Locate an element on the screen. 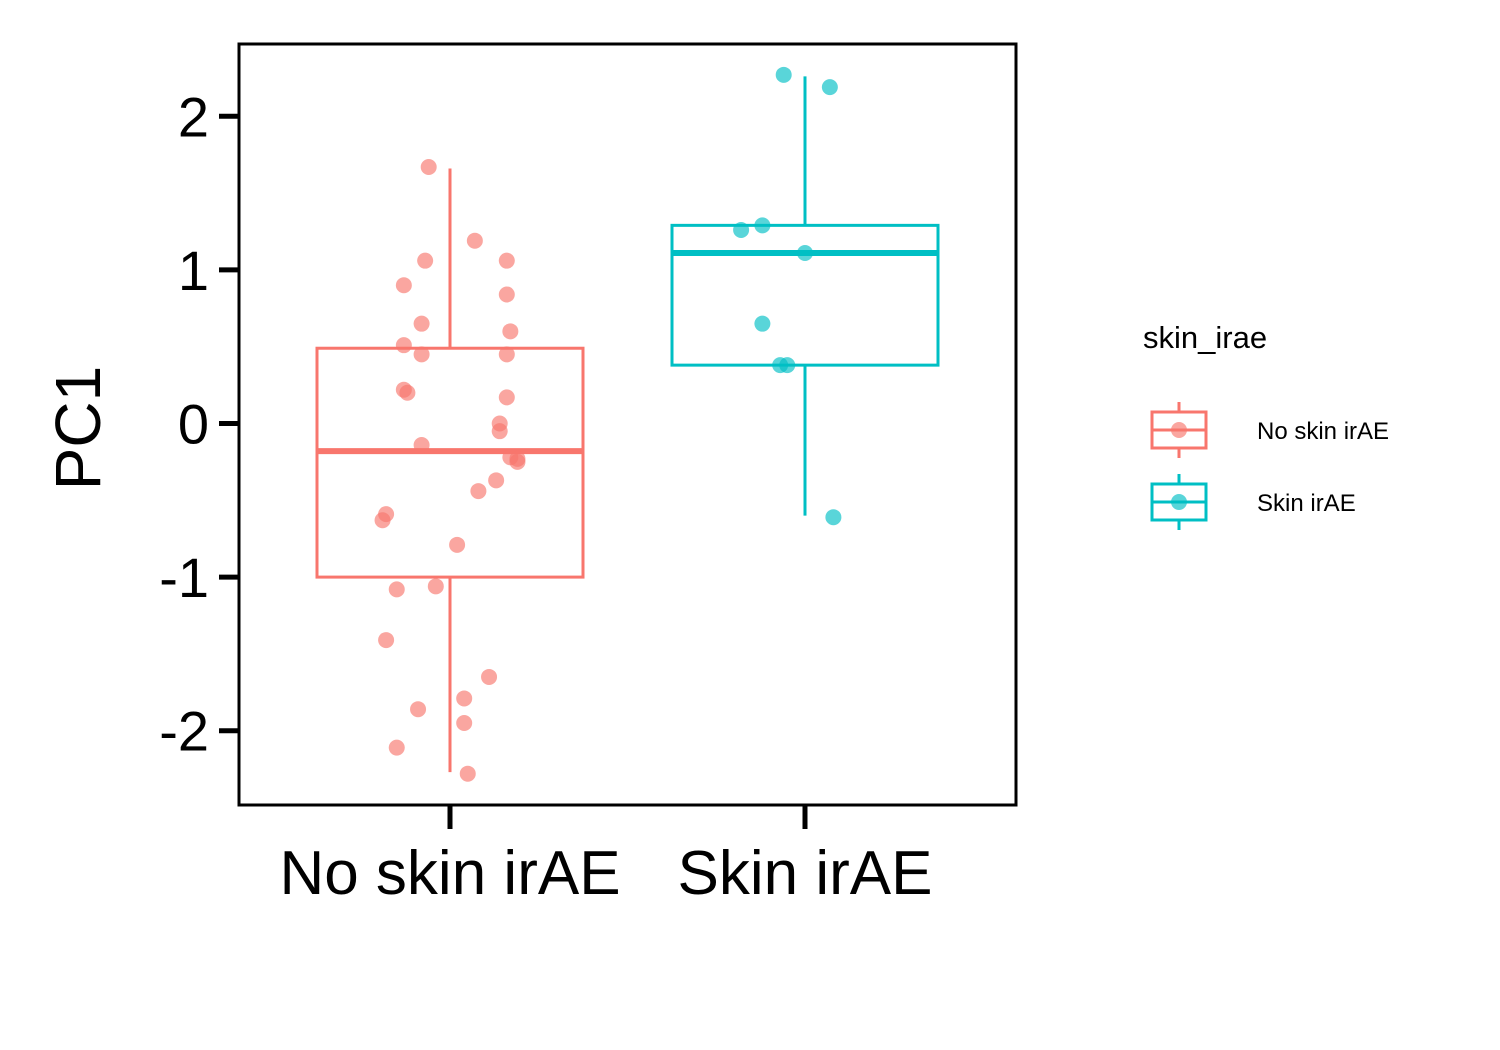 The image size is (1500, 1050). y-tick-label: 1 is located at coordinates (193, 270).